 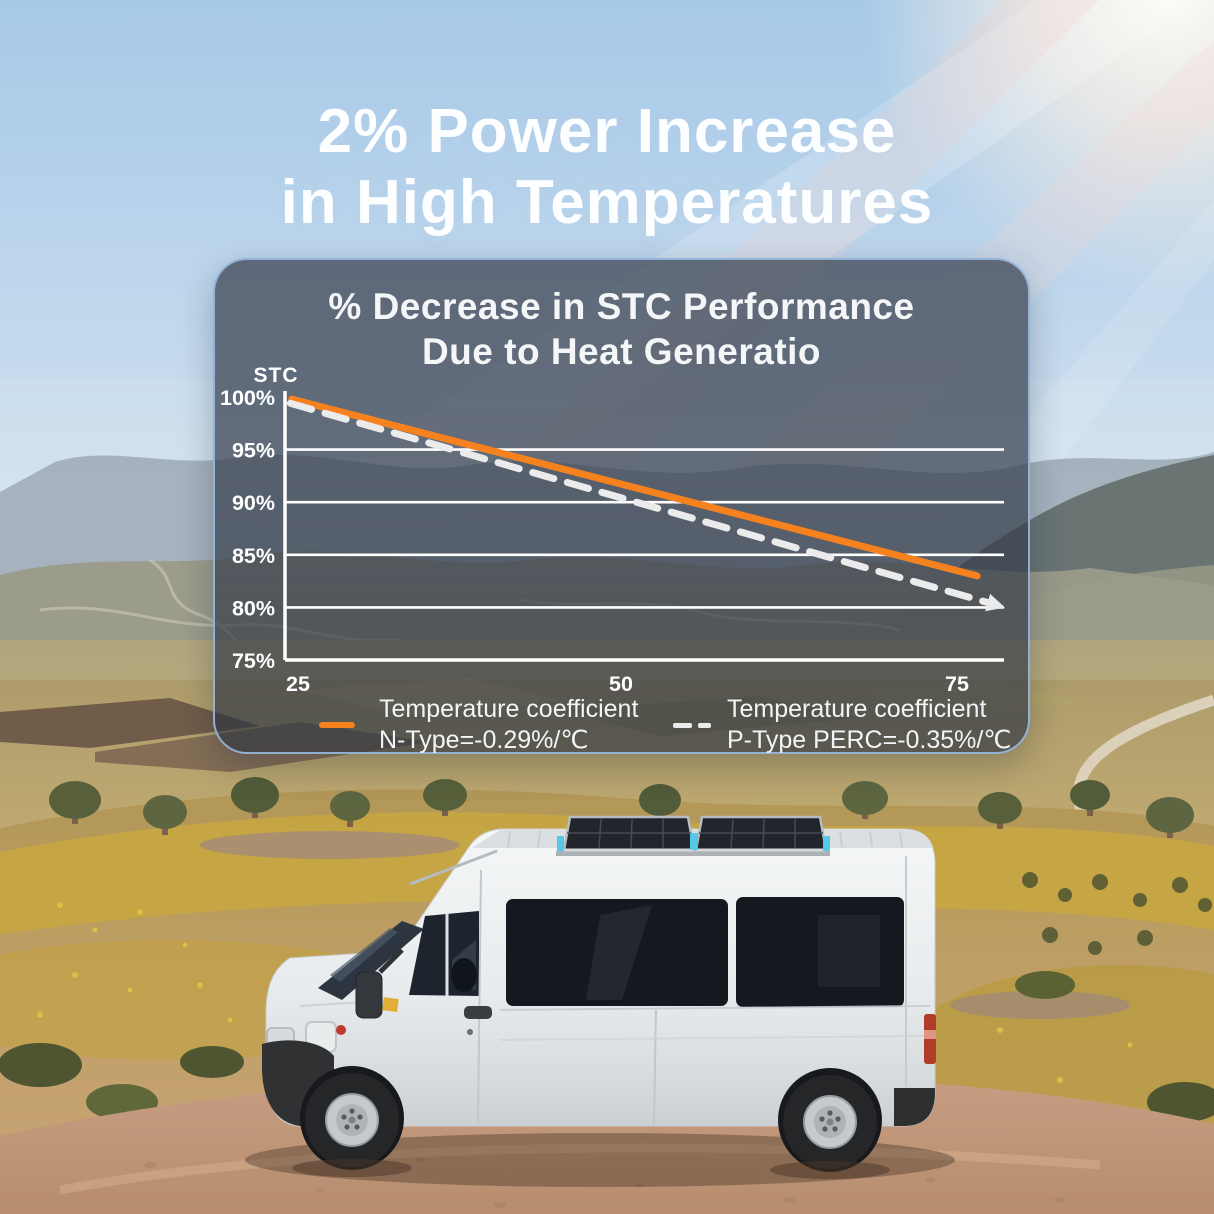 What do you see at coordinates (621, 684) in the screenshot?
I see `x-tick-label: 50` at bounding box center [621, 684].